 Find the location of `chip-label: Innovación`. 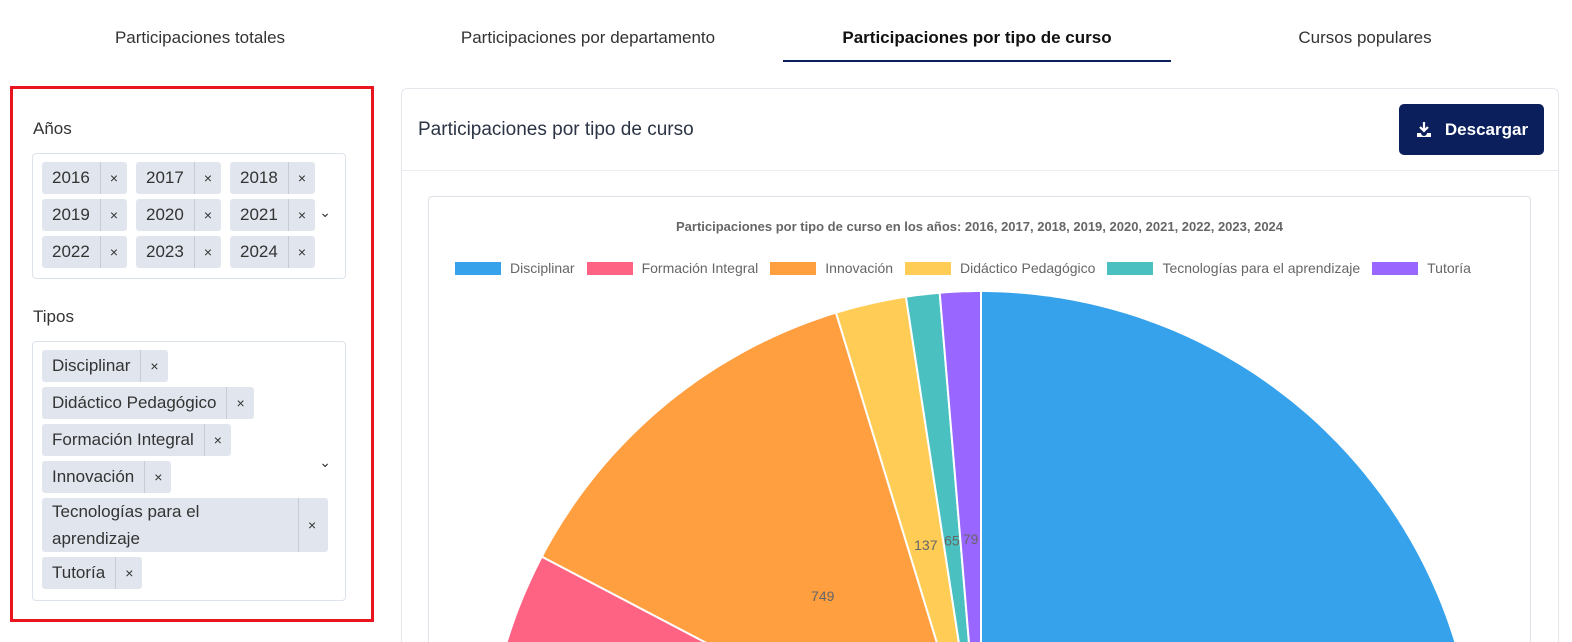

chip-label: Innovación is located at coordinates (93, 476).